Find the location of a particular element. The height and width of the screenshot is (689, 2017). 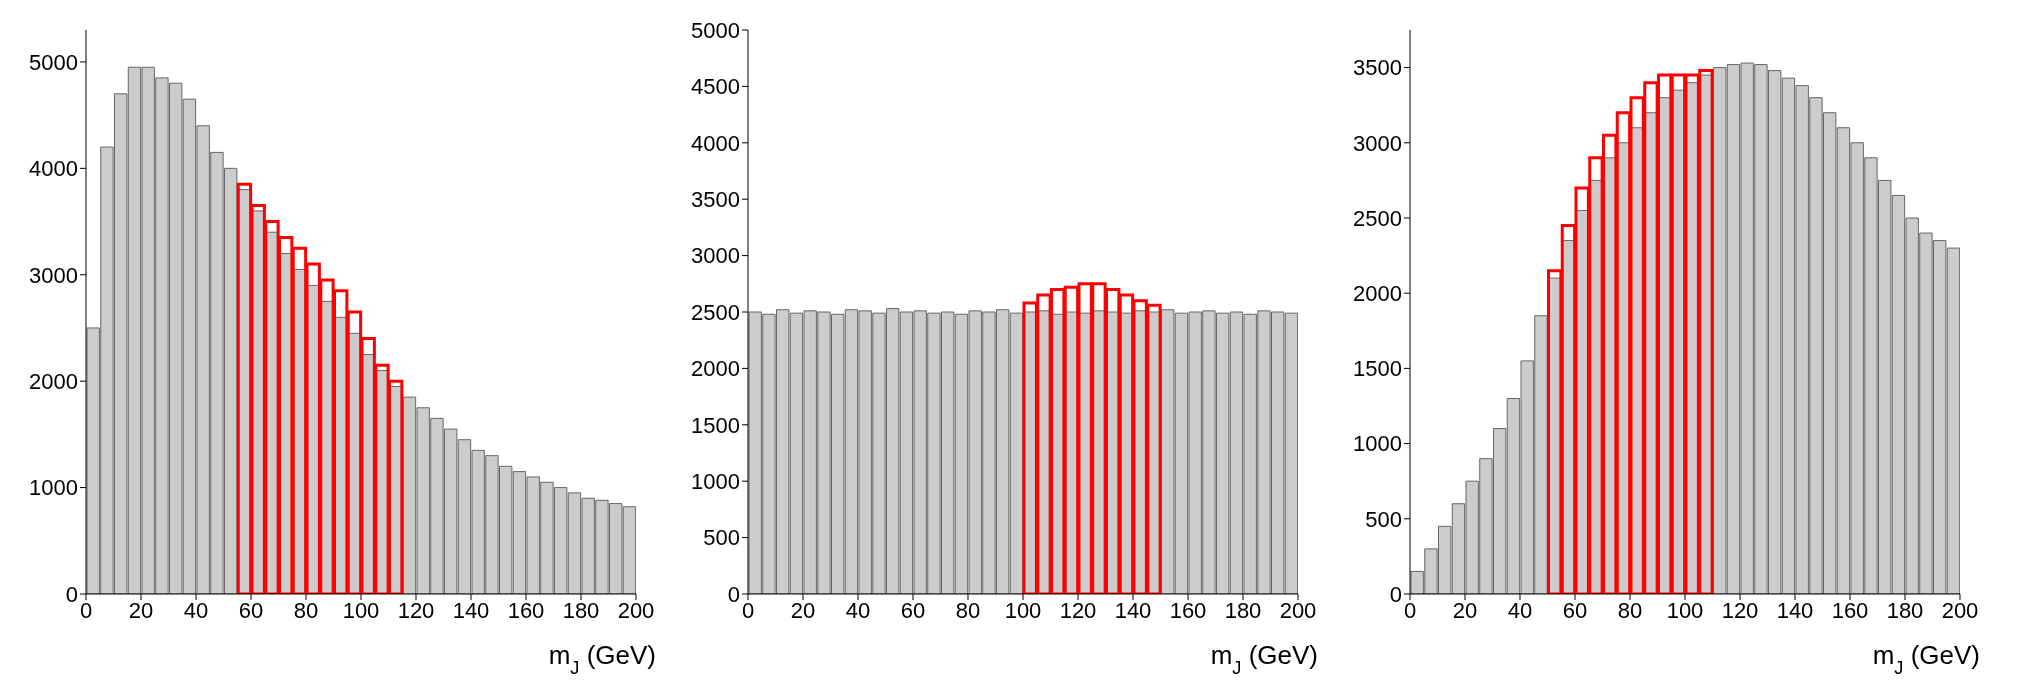

y-tick-label: 4500 is located at coordinates (715, 87).